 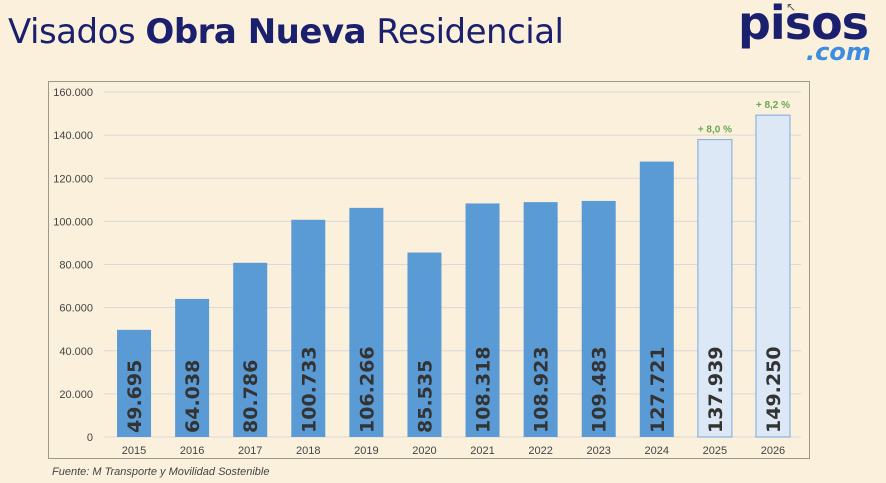 I want to click on y-tick-label: 160.000, so click(x=73, y=93).